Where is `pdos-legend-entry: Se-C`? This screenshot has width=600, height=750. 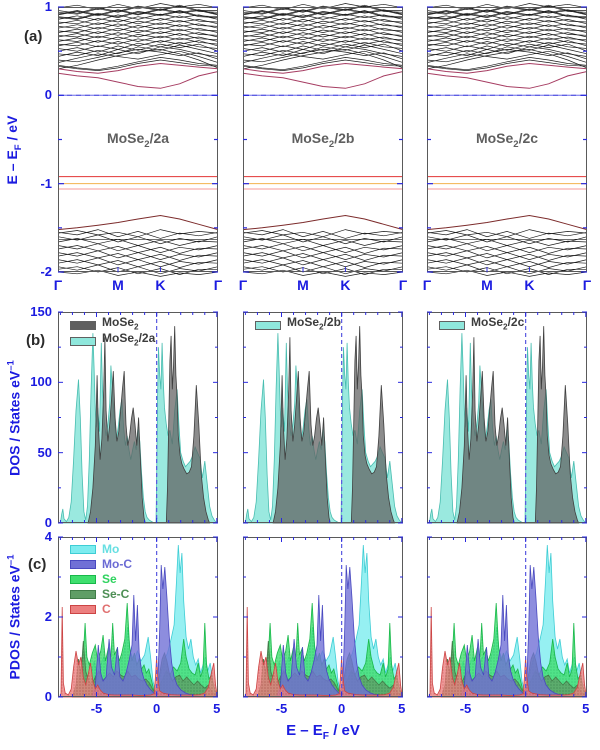 pdos-legend-entry: Se-C is located at coordinates (99, 594).